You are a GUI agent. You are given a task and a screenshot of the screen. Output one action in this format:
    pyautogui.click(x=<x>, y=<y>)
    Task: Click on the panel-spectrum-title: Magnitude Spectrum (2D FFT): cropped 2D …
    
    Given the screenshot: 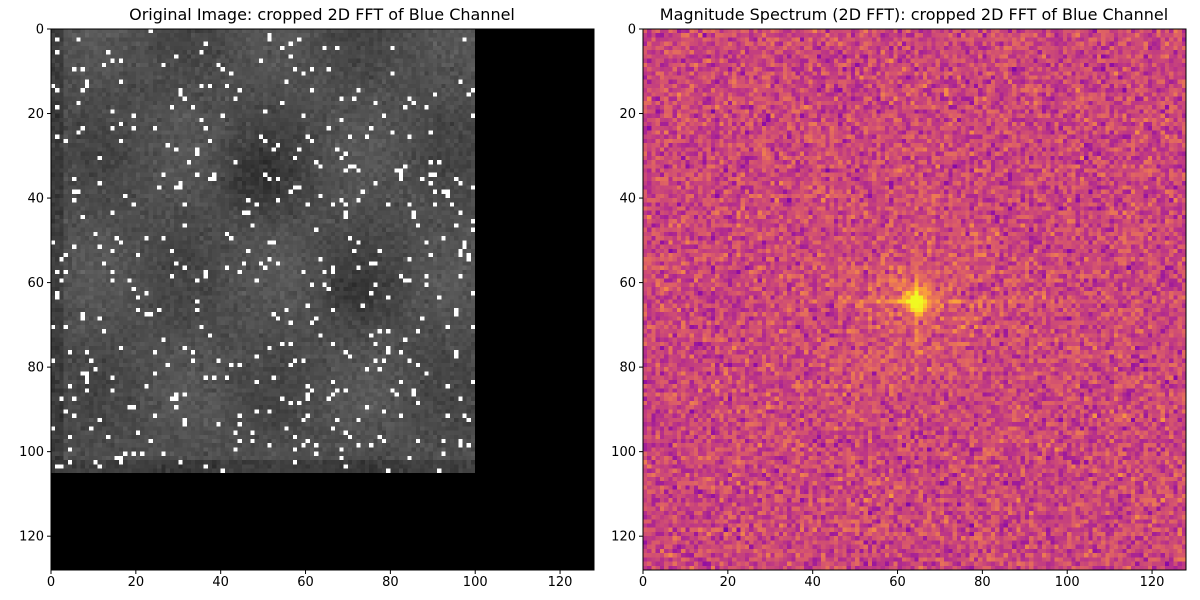 What is the action you would take?
    pyautogui.click(x=914, y=14)
    